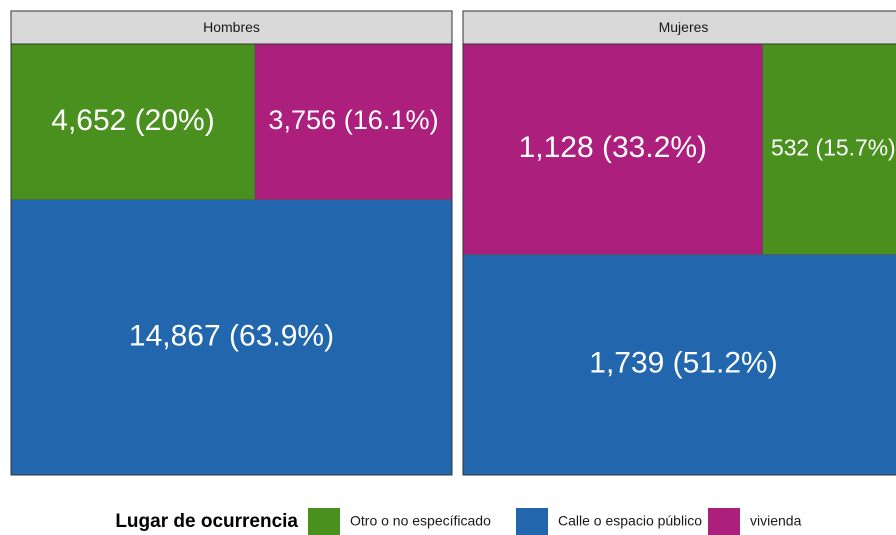 This screenshot has width=896, height=535. What do you see at coordinates (776, 521) in the screenshot?
I see `legend-label: vivienda` at bounding box center [776, 521].